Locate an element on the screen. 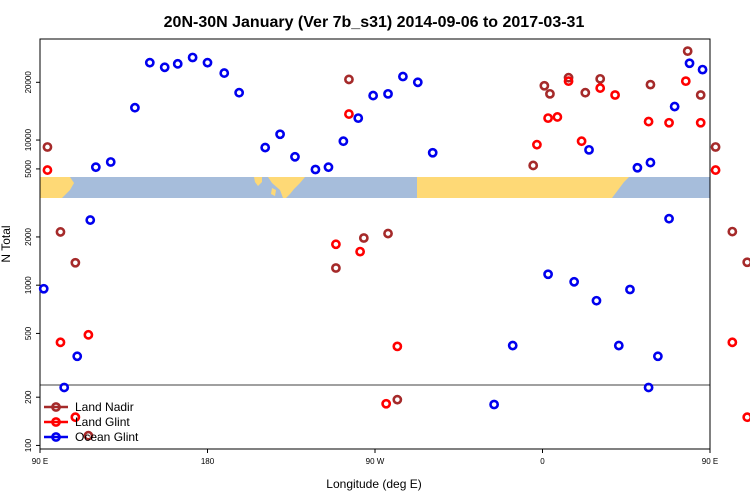 Image resolution: width=750 pixels, height=500 pixels. world-map-strip is located at coordinates (375, 187).